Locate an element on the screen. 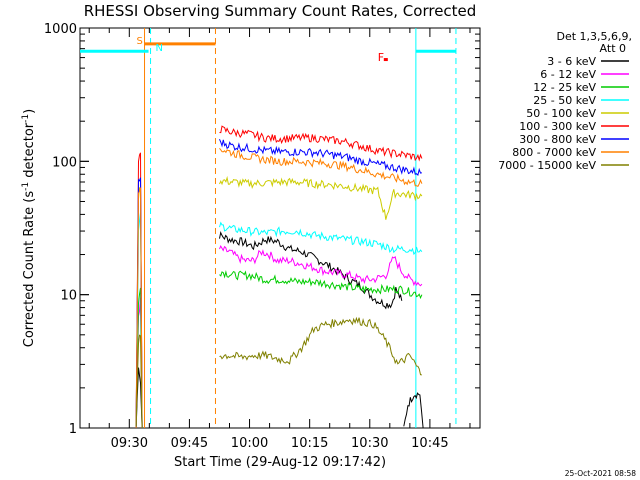 This screenshot has height=480, width=640. timestamp: 25-Oct-2021 08:58 is located at coordinates (600, 473).